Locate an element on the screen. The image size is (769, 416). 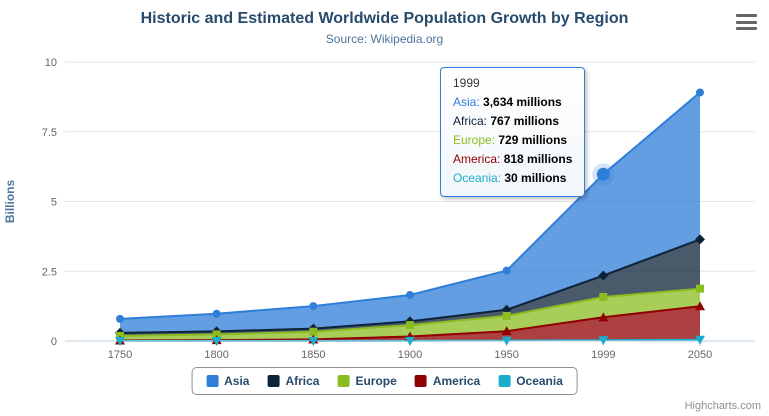
svg-text: 10 is located at coordinates (51, 63).